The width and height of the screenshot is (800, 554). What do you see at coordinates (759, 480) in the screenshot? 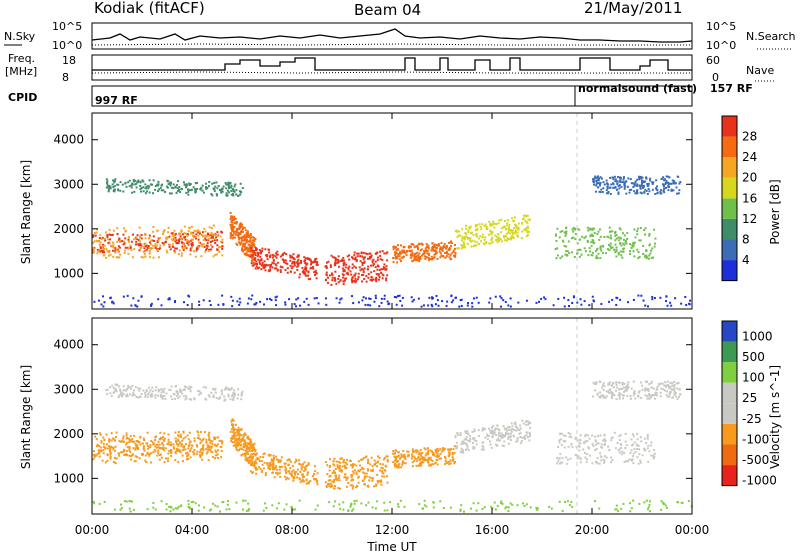
I see `velocity-colorbar-tick: -1000` at bounding box center [759, 480].